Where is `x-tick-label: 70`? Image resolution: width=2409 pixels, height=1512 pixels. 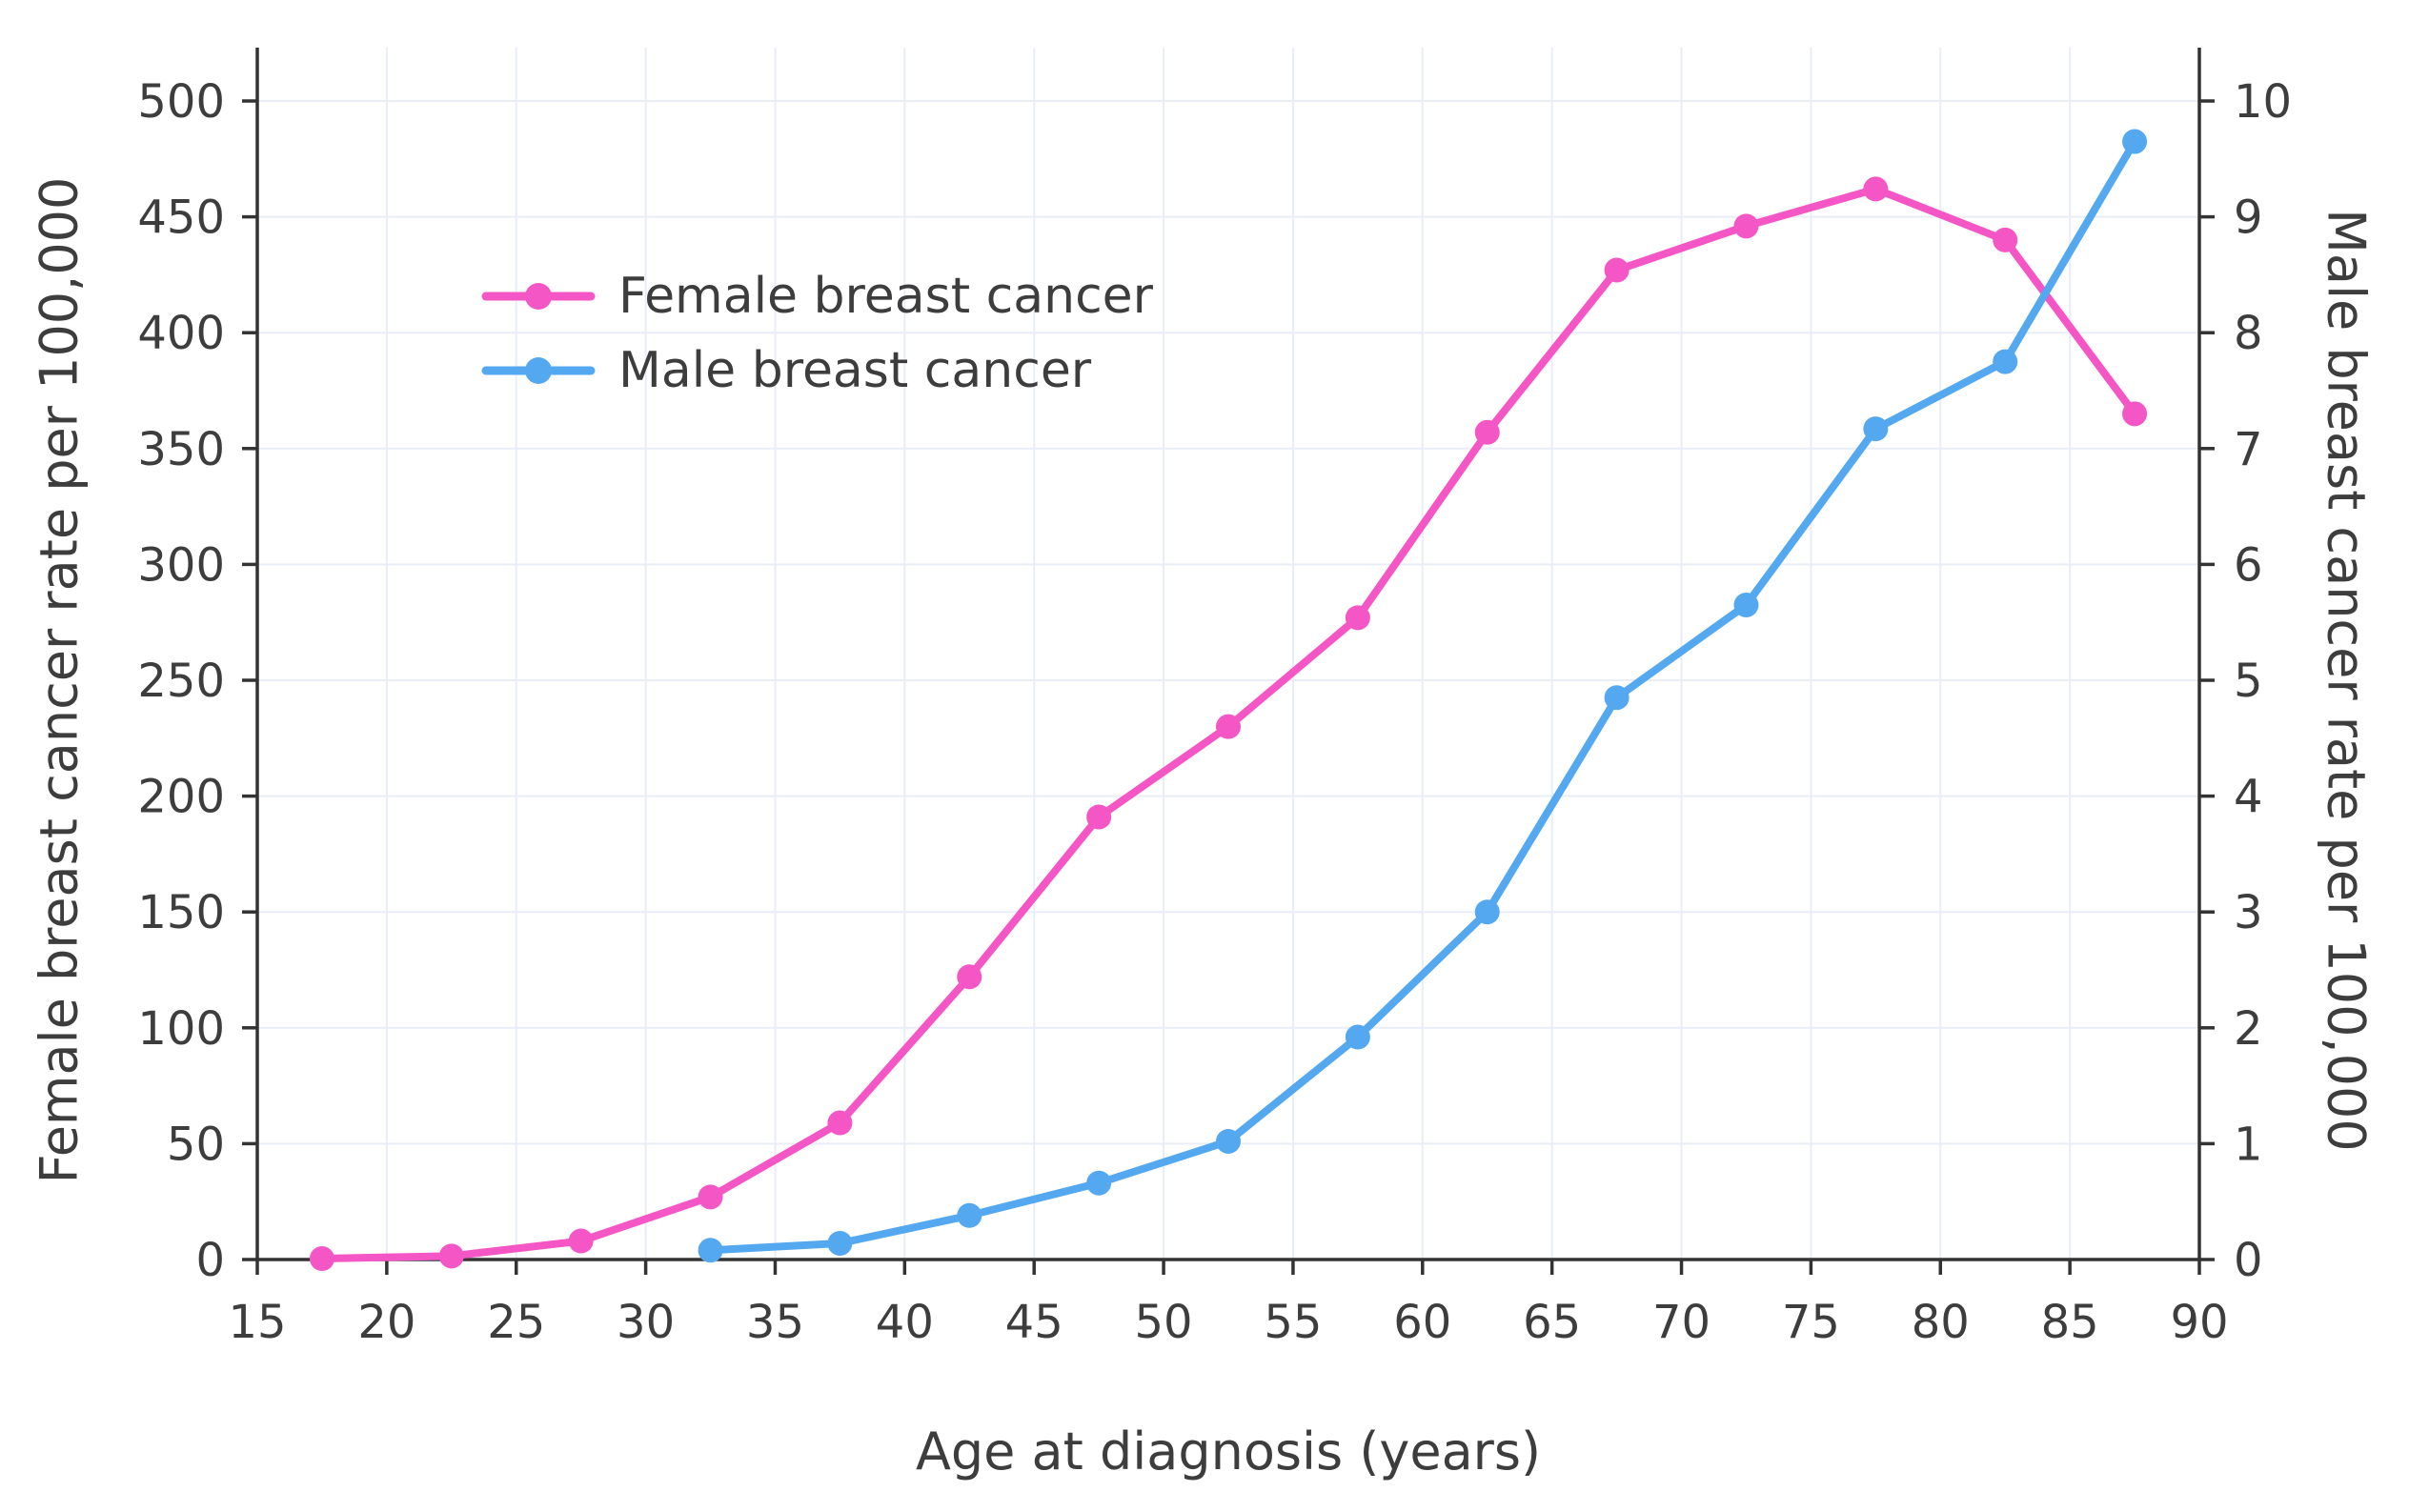 x-tick-label: 70 is located at coordinates (1681, 1323).